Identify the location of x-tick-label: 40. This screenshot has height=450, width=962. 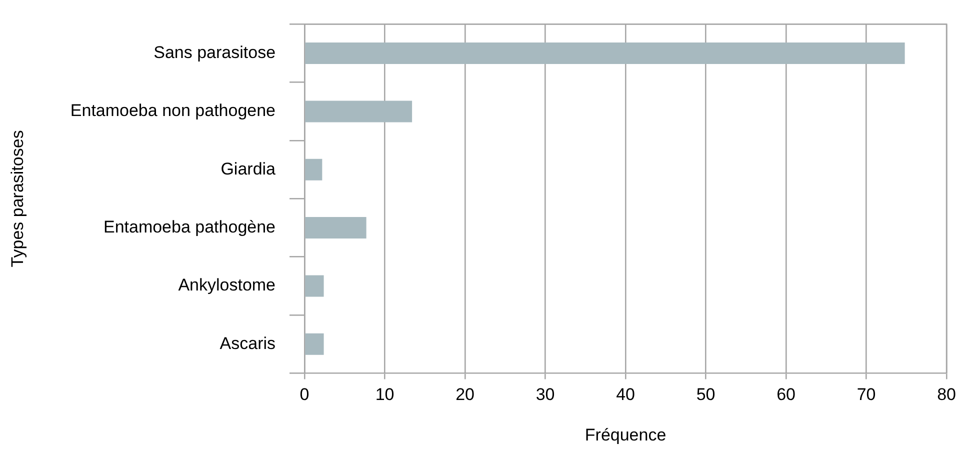
(625, 394).